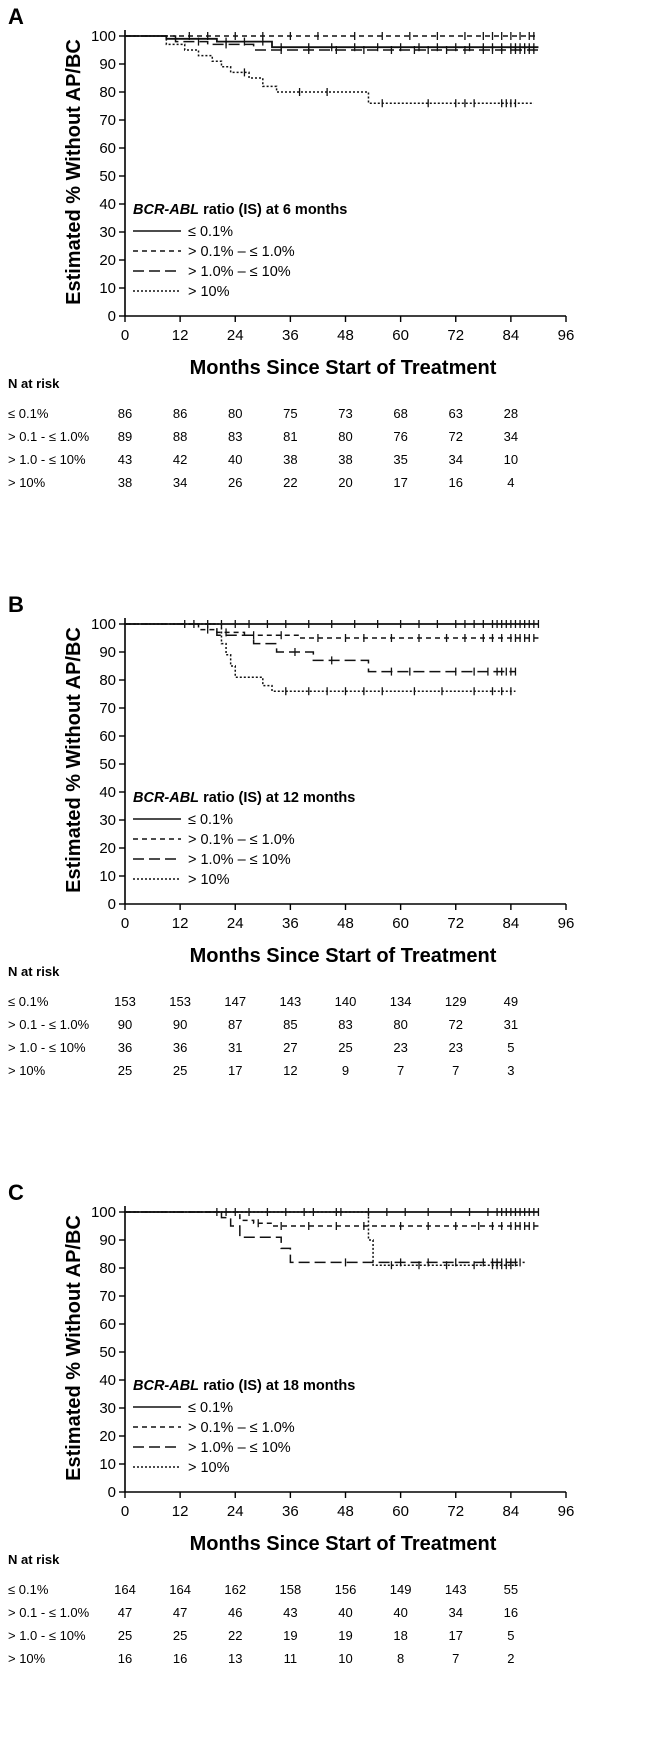 The width and height of the screenshot is (648, 1764). What do you see at coordinates (244, 798) in the screenshot?
I see `legend-title: BCR-ABL ratio (IS) at 12 months` at bounding box center [244, 798].